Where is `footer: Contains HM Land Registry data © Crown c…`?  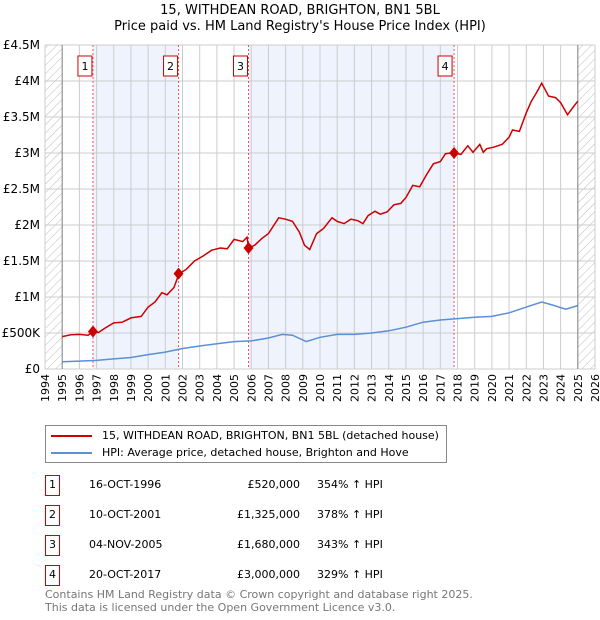
footer: Contains HM Land Registry data © Crown c… is located at coordinates (259, 601).